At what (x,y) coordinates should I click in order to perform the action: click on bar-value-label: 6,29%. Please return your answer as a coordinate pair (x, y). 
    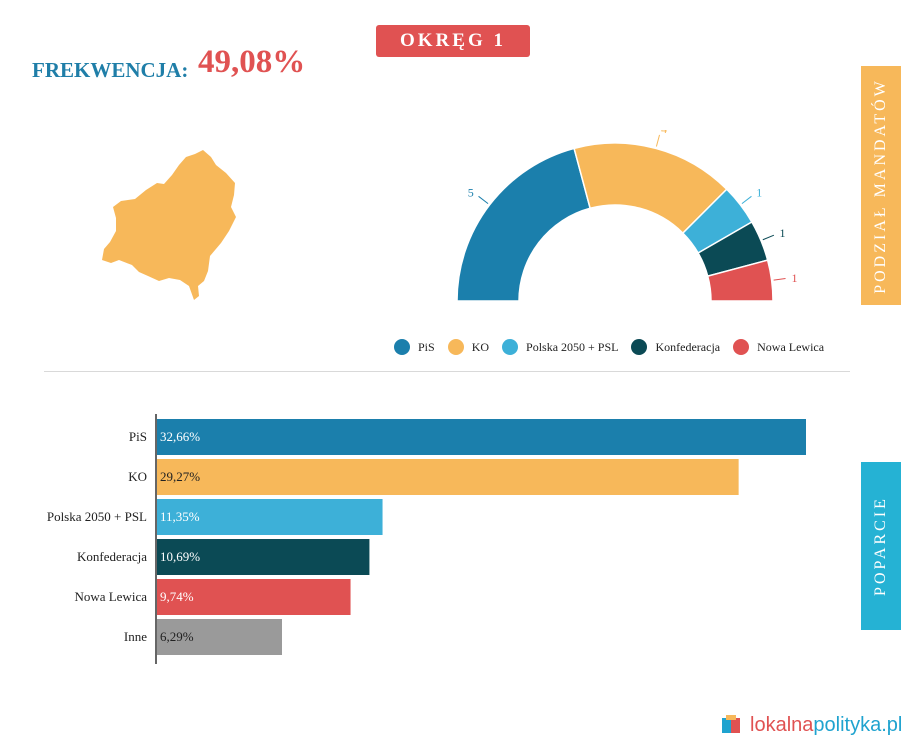
    Looking at the image, I should click on (177, 636).